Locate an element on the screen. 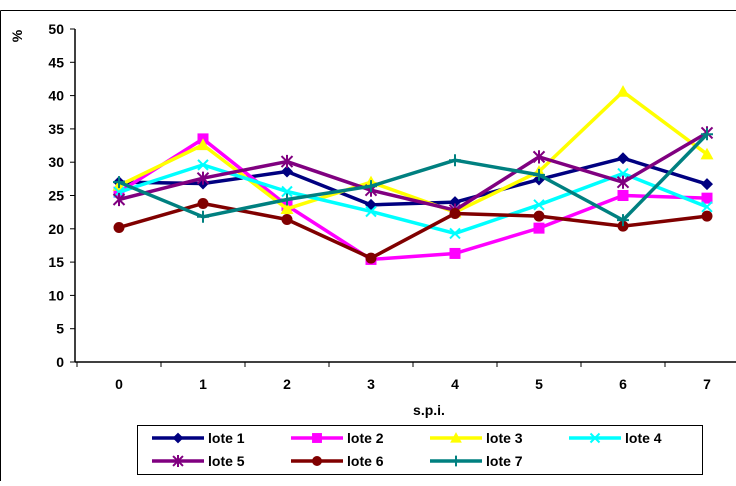 The image size is (736, 486). legend-label: lote 1 is located at coordinates (226, 438).